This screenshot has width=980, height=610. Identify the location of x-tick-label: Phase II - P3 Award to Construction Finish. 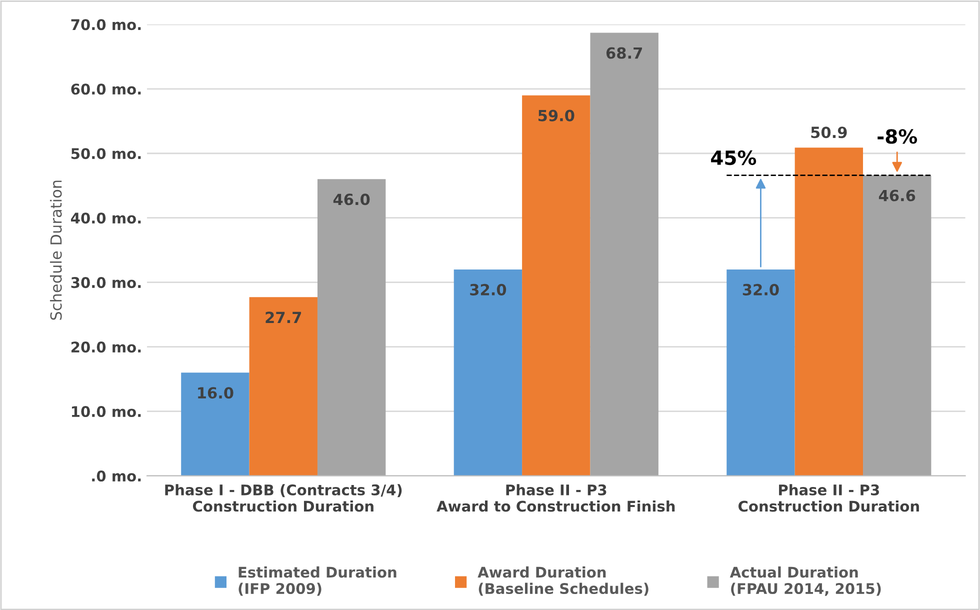
(555, 498).